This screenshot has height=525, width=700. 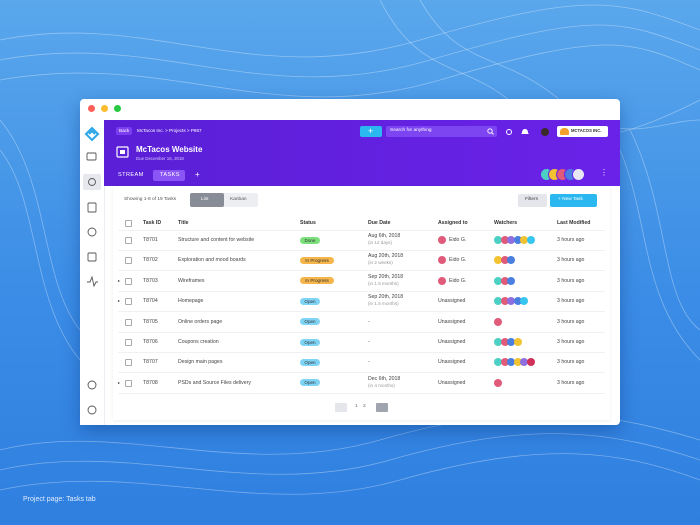 I want to click on task-id: T8701, so click(x=150, y=240).